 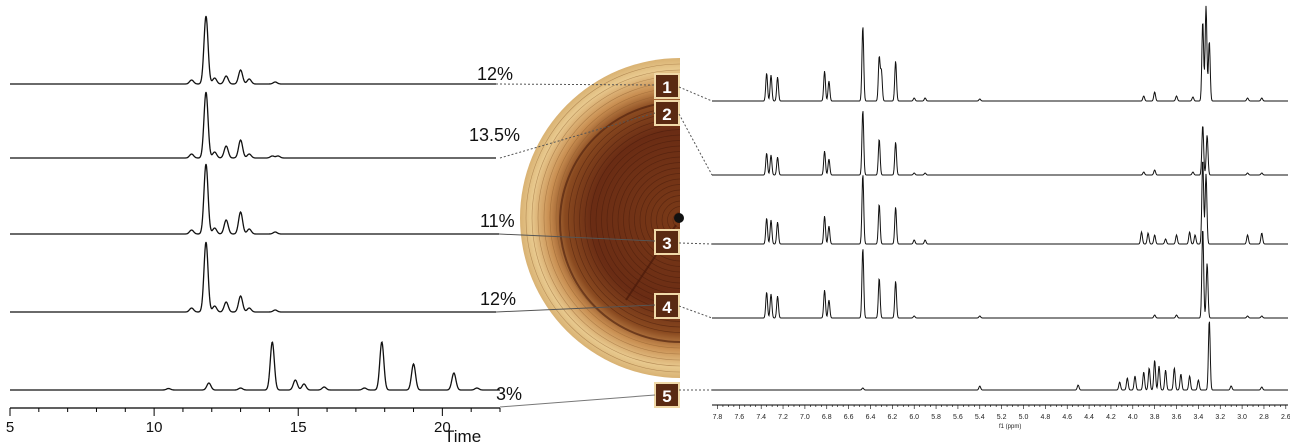 What do you see at coordinates (761, 417) in the screenshot?
I see `nmr-tick-label: 7.4` at bounding box center [761, 417].